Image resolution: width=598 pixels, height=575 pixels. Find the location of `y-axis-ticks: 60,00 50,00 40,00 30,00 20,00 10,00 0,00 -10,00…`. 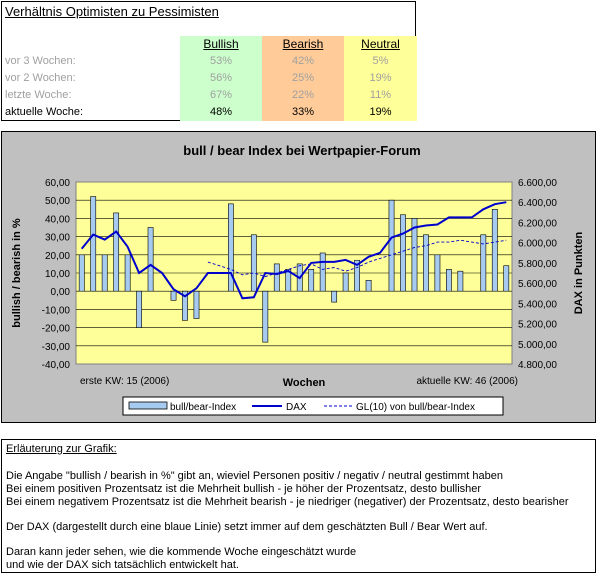

y-axis-ticks: 60,00 50,00 40,00 30,00 20,00 10,00 0,00 -10,00… is located at coordinates (56, 274).